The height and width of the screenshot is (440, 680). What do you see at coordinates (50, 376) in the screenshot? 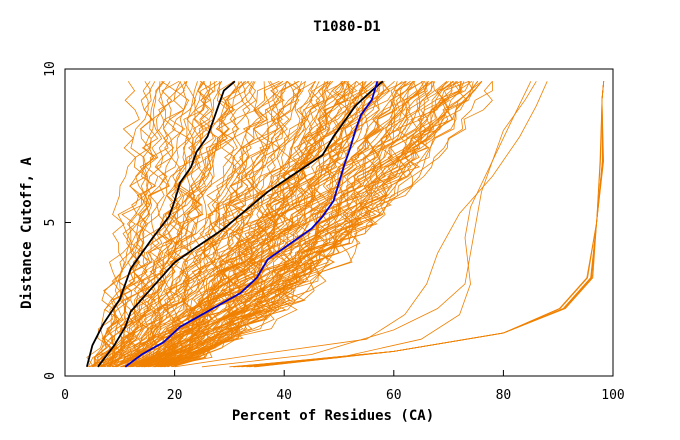
I see `y-tick-label: 0` at bounding box center [50, 376].